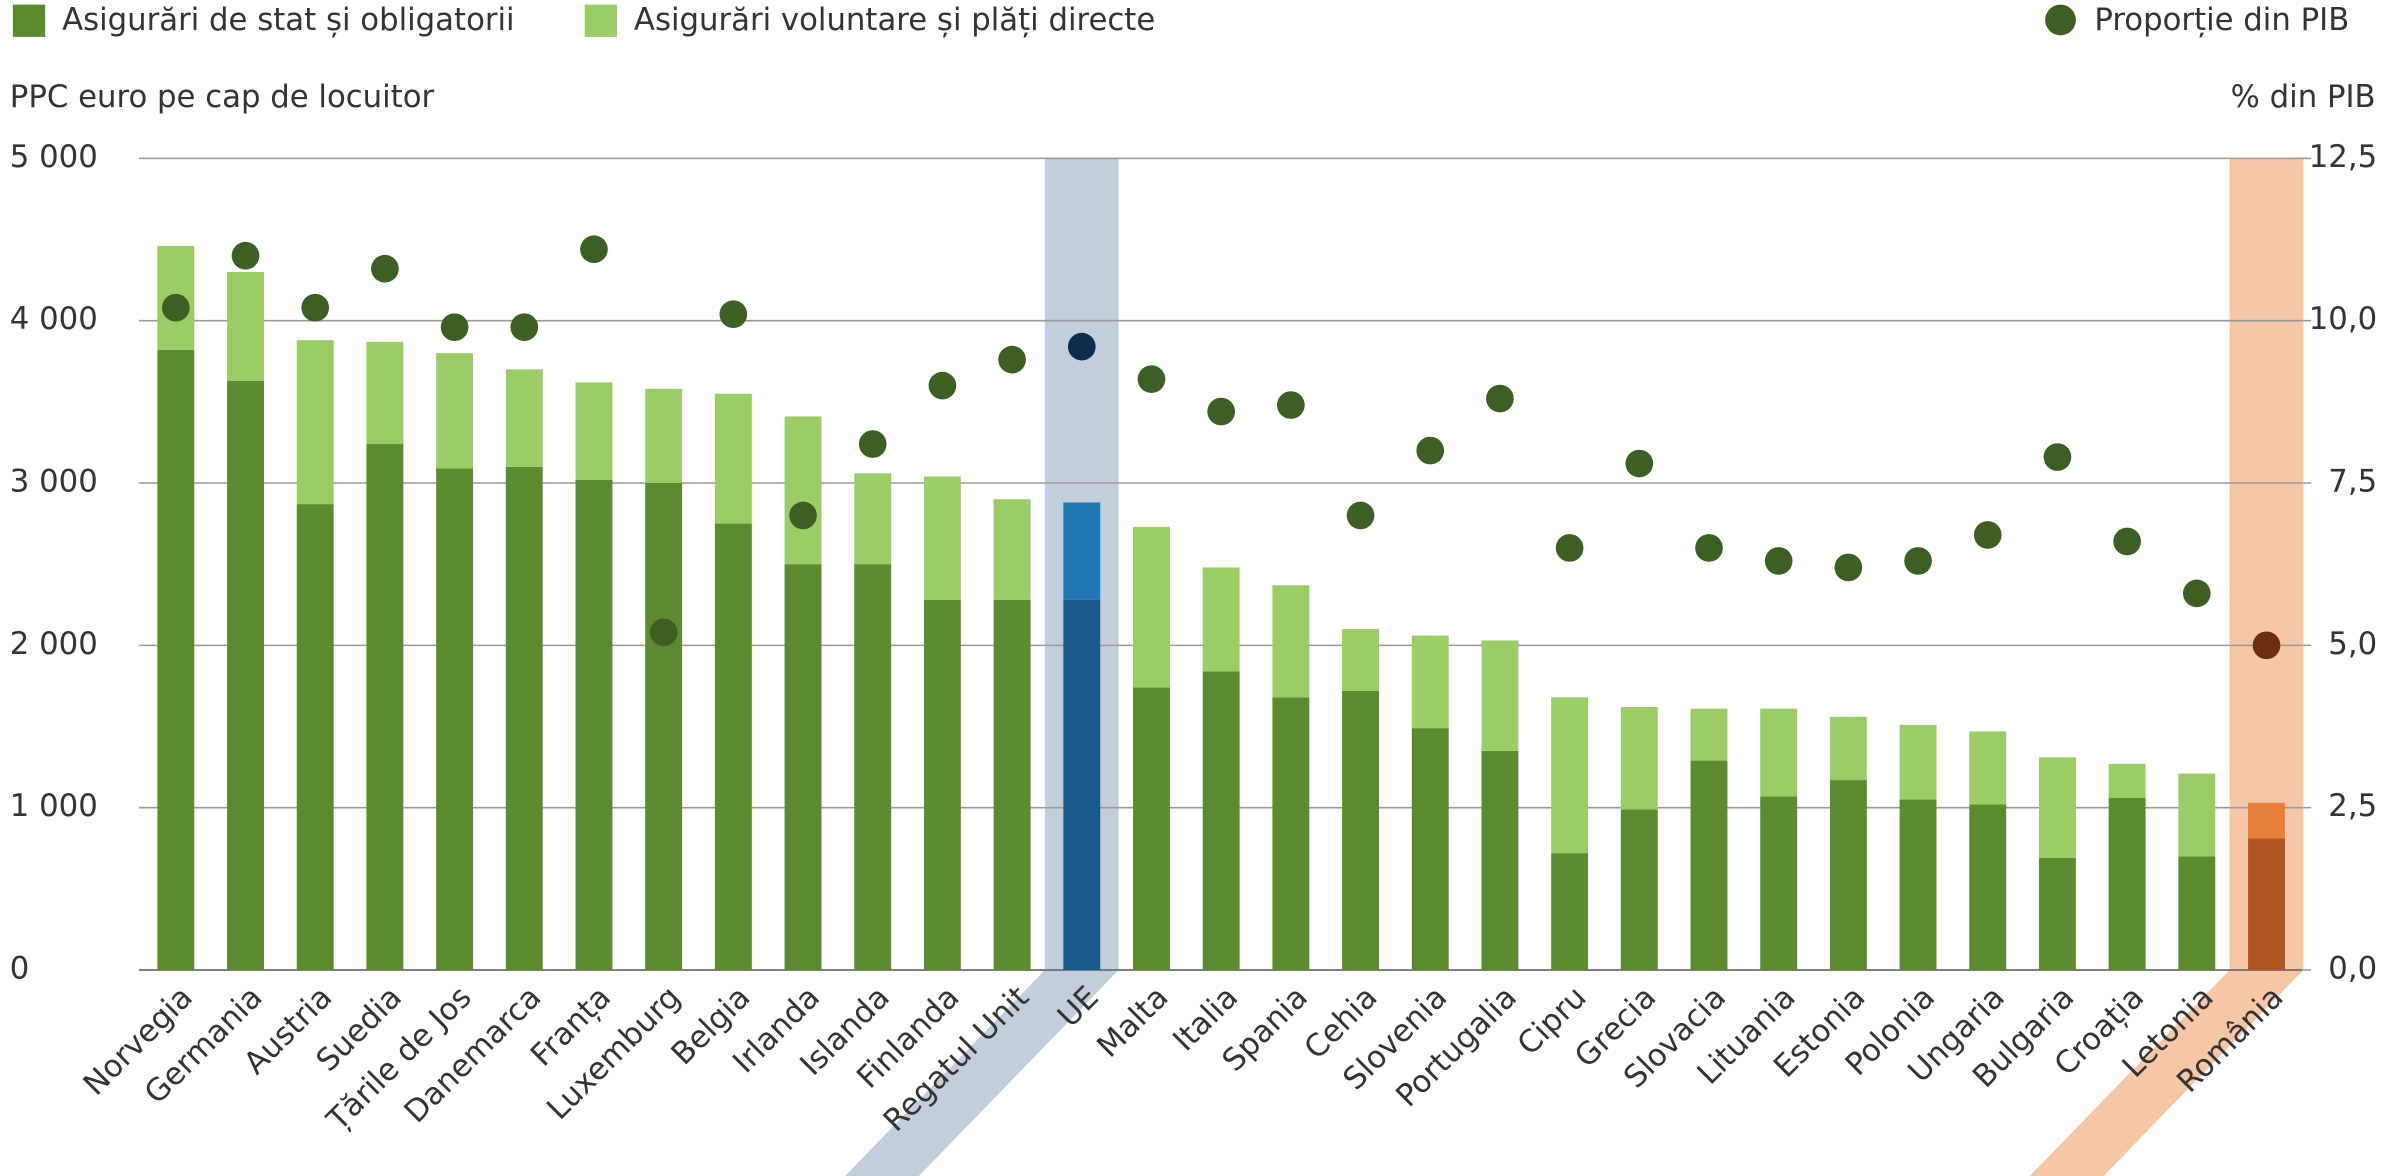  I want to click on y2-tick-label: 0,0, so click(2352, 969).